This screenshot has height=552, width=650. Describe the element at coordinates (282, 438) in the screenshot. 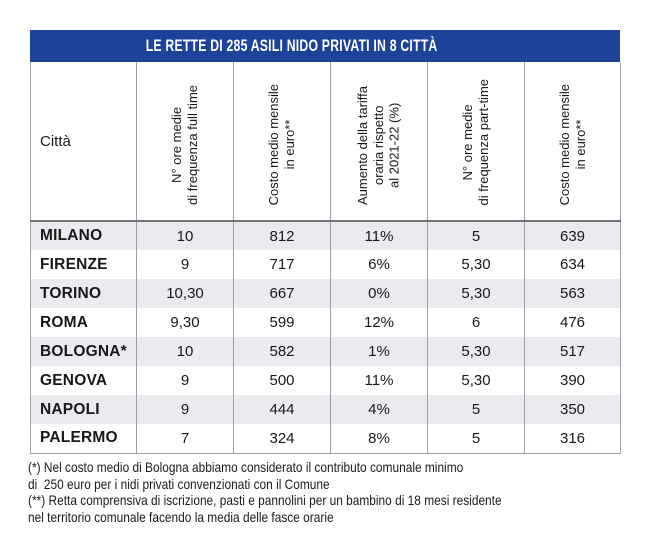

I see `cell-full-time-cost: 324` at that location.